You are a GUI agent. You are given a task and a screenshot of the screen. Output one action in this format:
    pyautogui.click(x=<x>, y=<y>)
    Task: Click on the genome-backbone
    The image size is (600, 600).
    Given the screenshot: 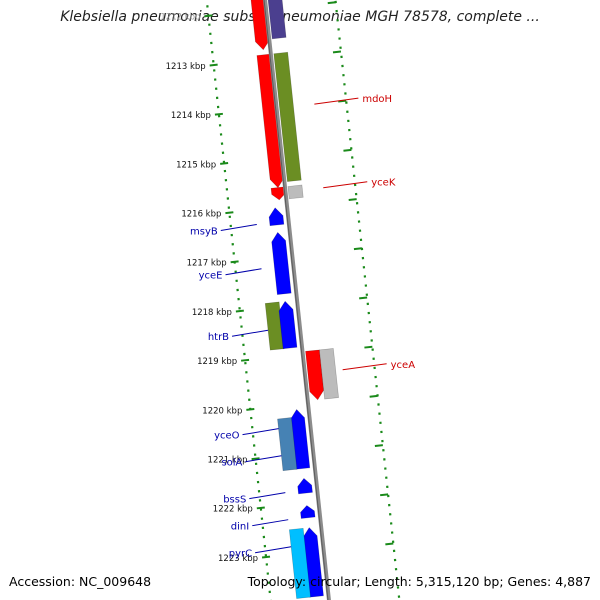 What is the action you would take?
    pyautogui.click(x=297, y=300)
    